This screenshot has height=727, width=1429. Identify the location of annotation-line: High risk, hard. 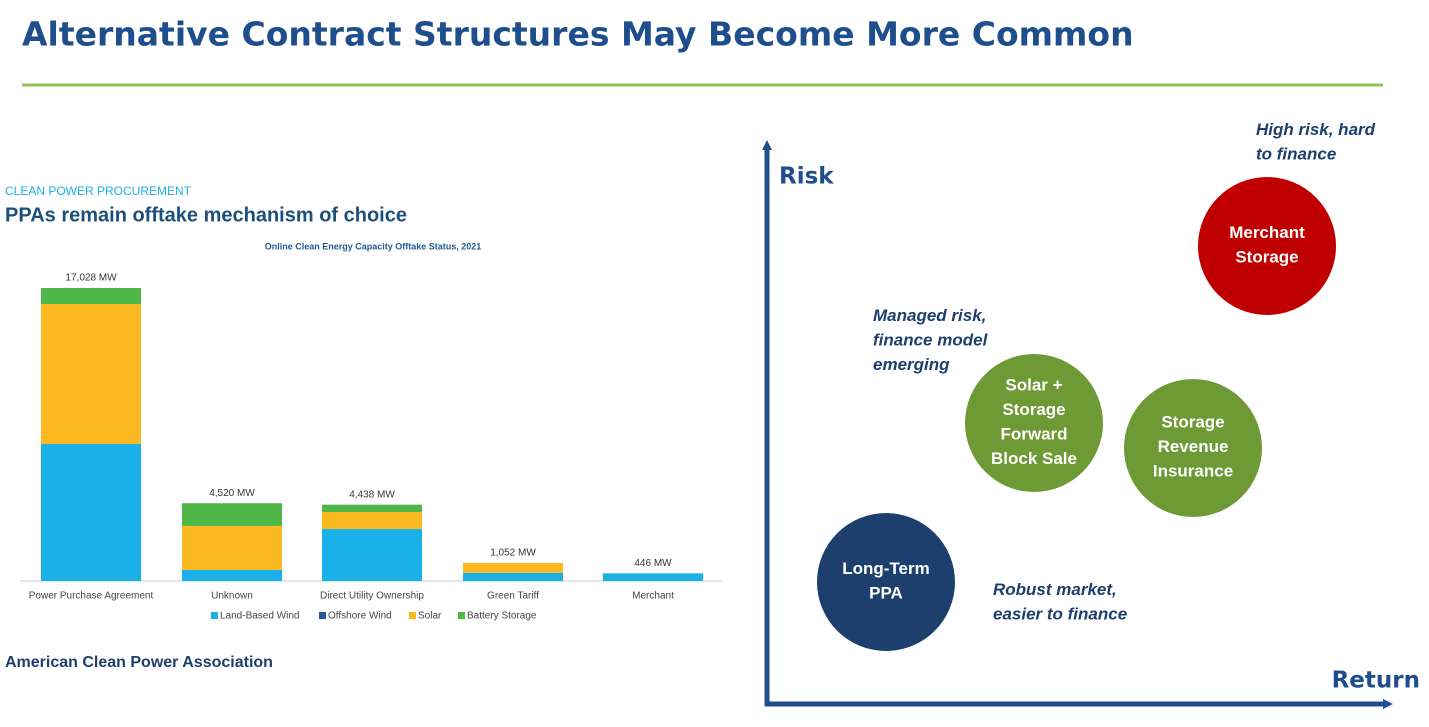
(1316, 129).